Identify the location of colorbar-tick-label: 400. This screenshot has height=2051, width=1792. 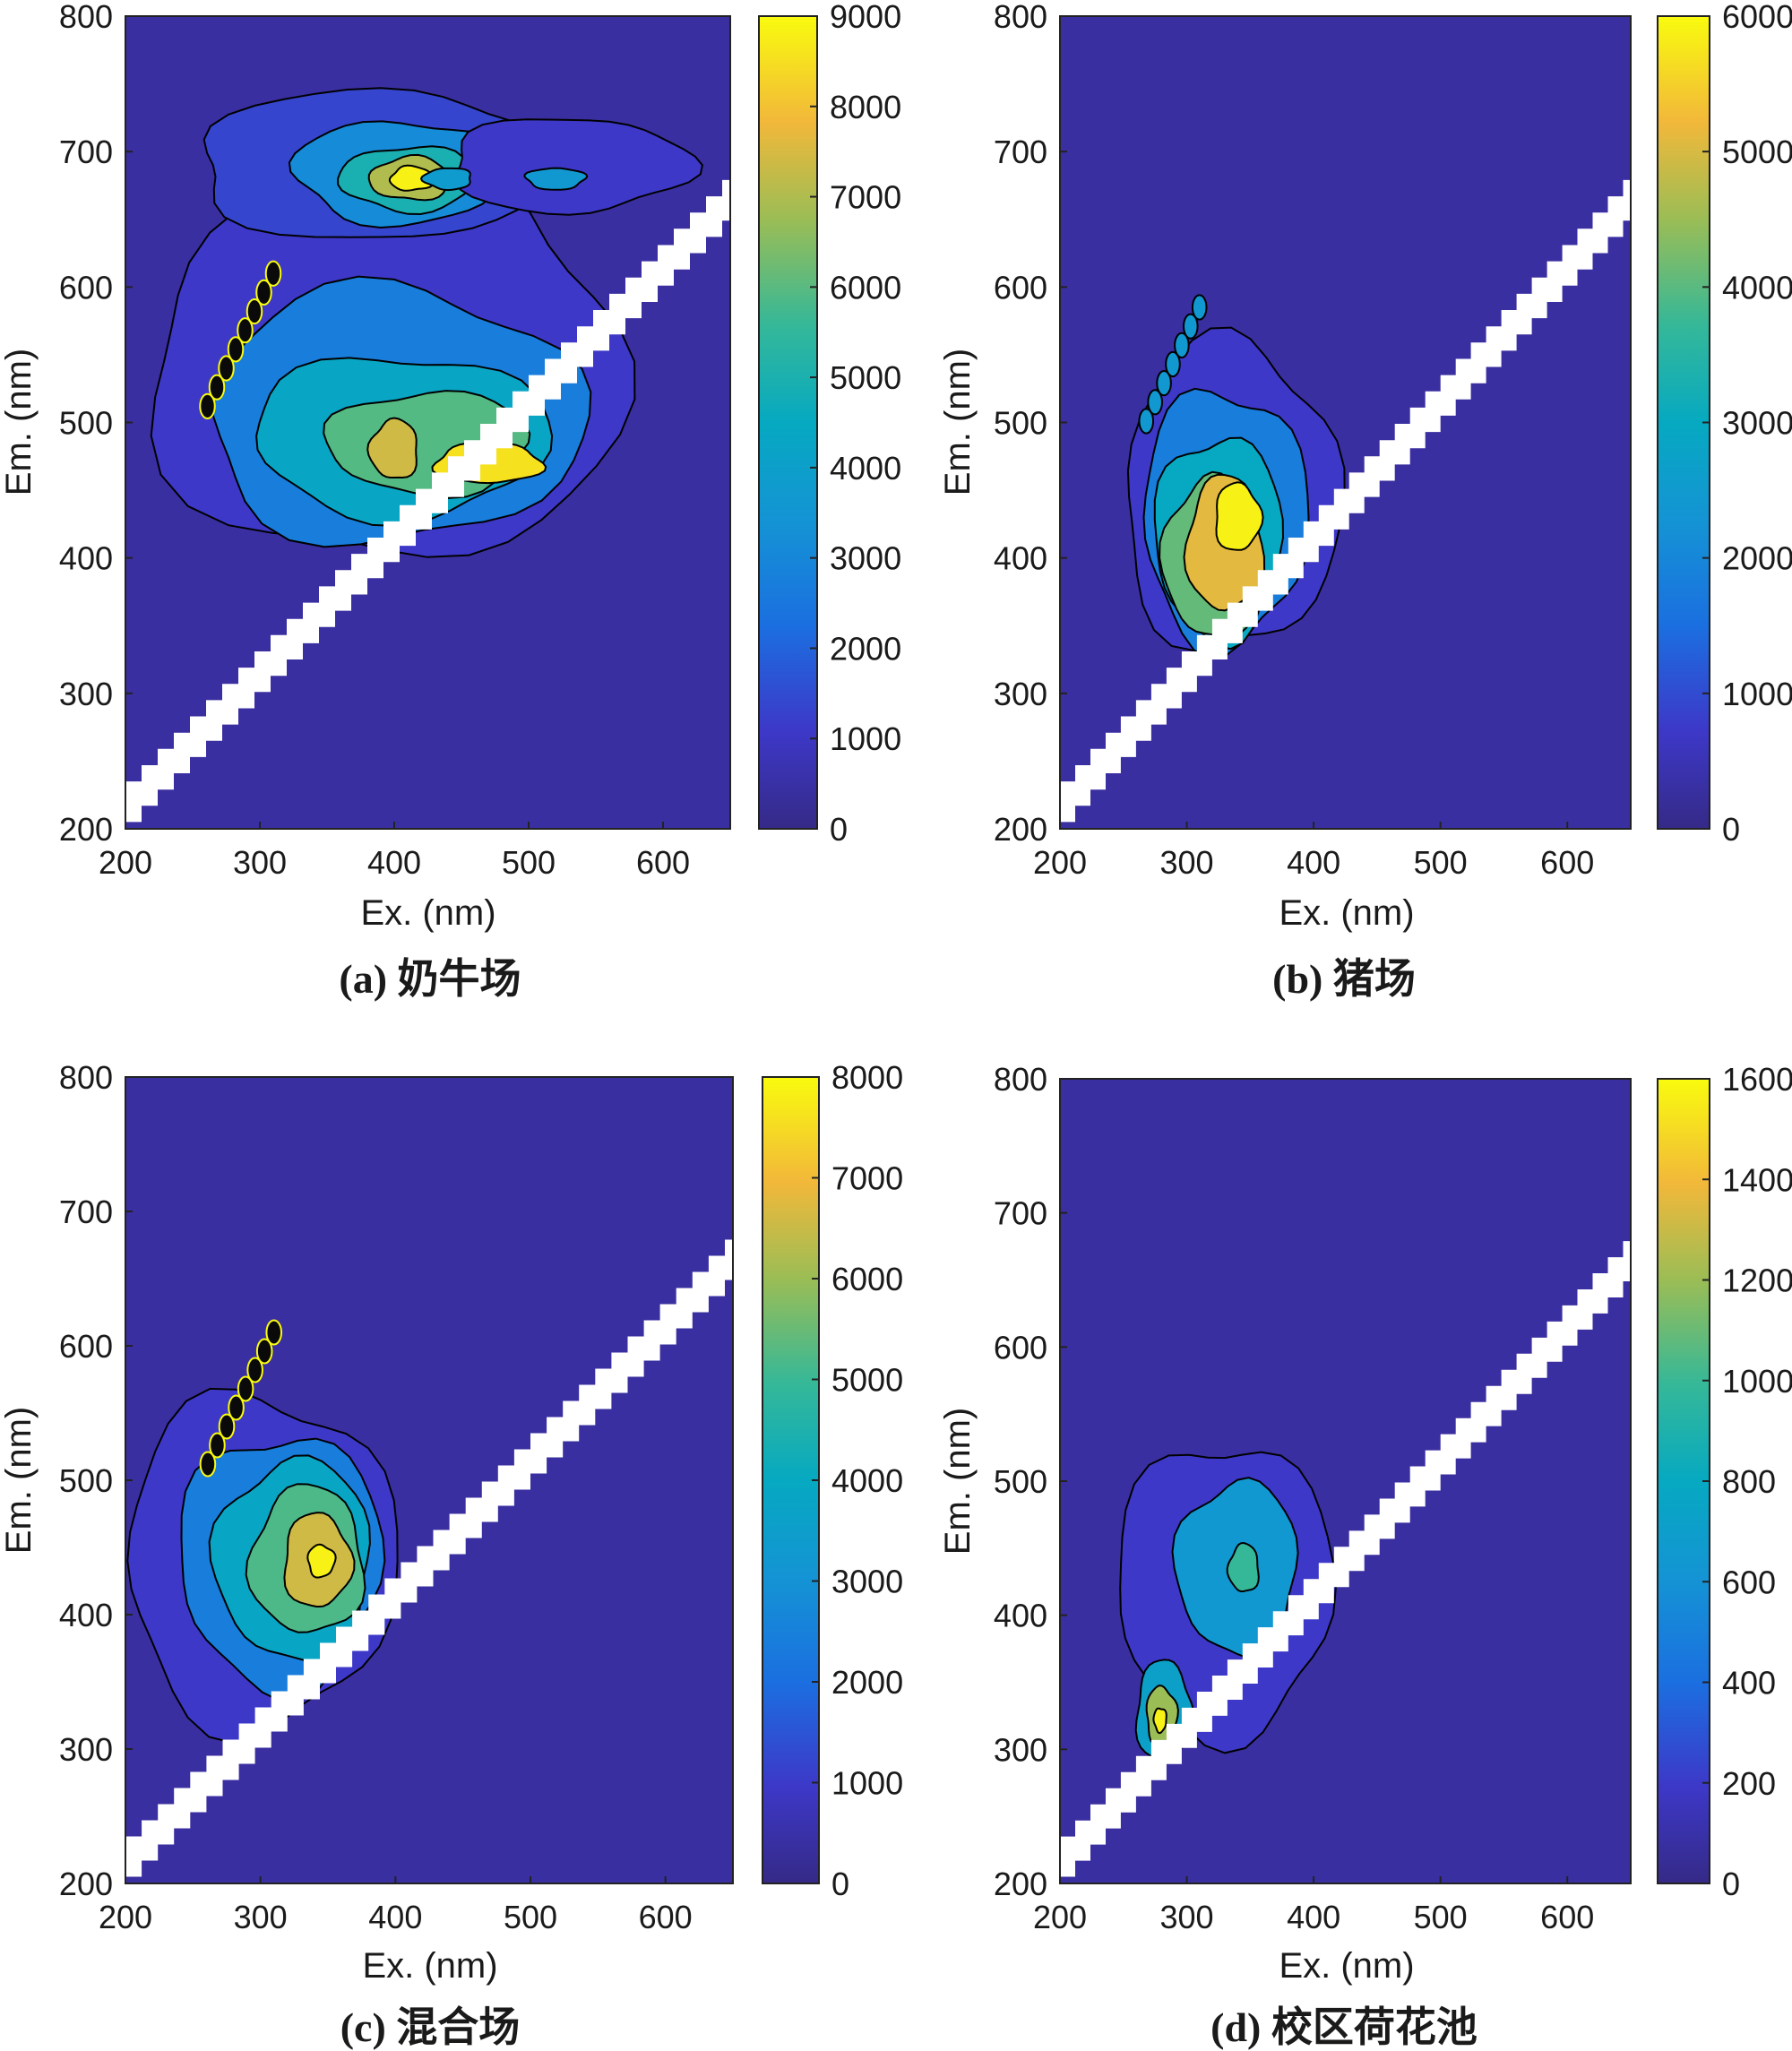
(1749, 1683).